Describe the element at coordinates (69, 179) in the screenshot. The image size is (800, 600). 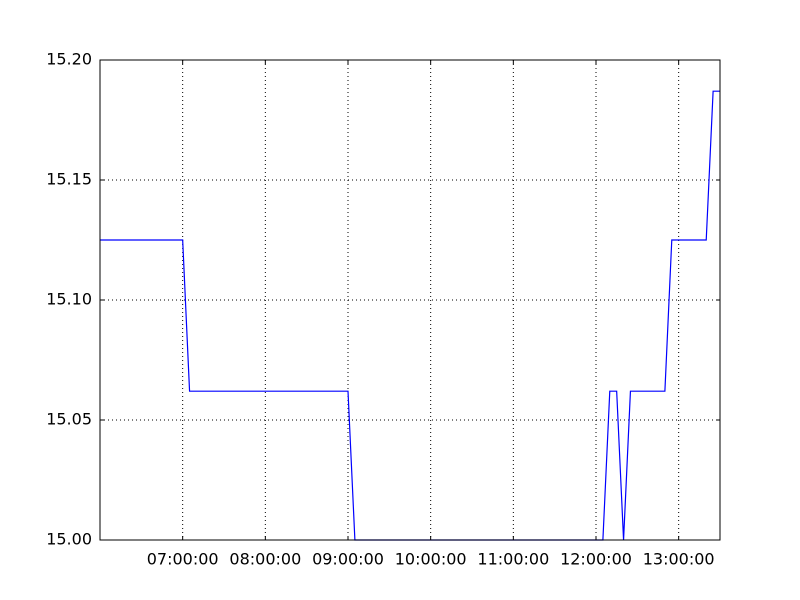
I see `y-tick-label: 15.15` at that location.